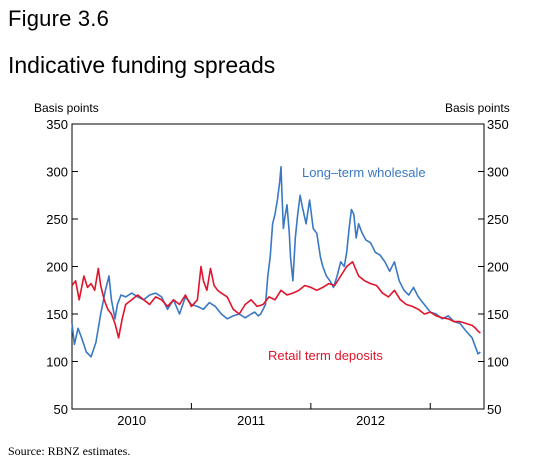  Describe the element at coordinates (494, 409) in the screenshot. I see `y-tick-label-right: 50` at that location.